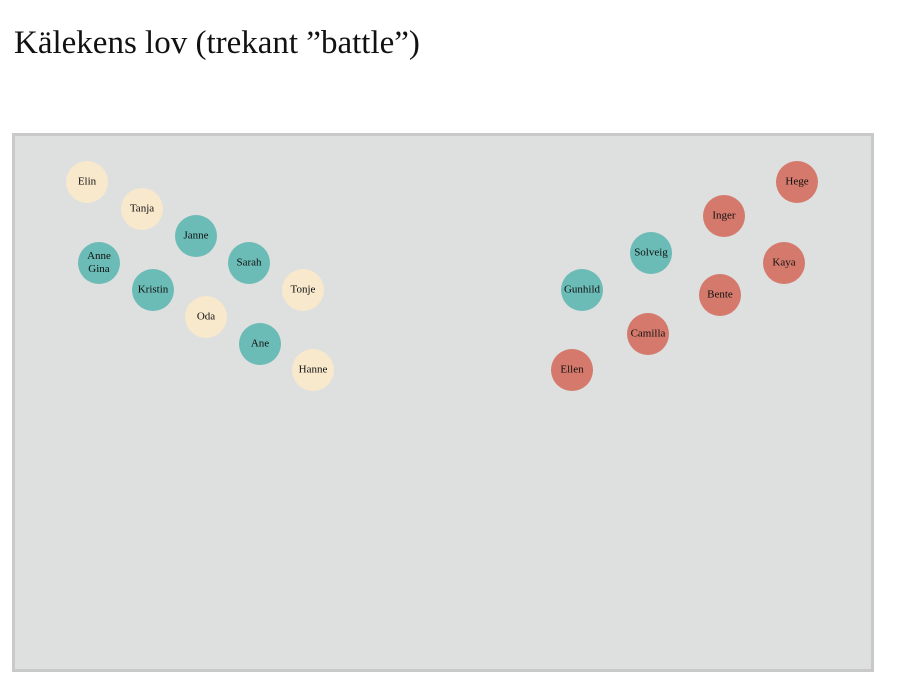 Image resolution: width=900 pixels, height=700 pixels. I want to click on node-label: Hege, so click(796, 182).